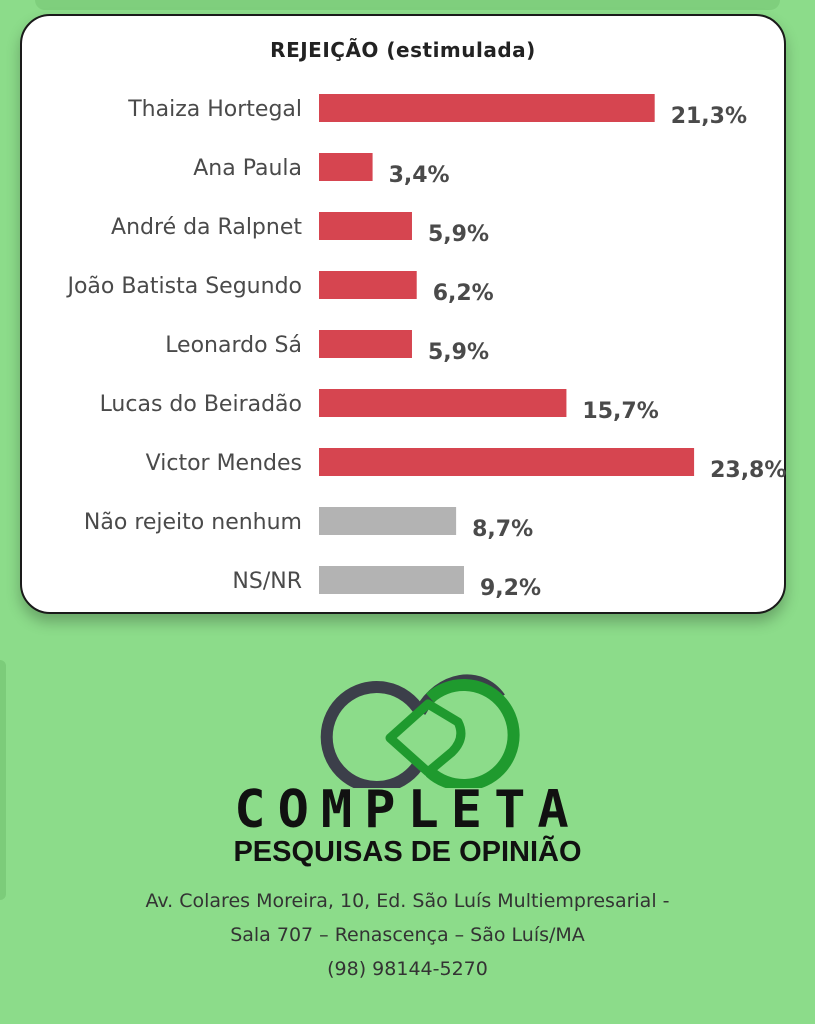 This screenshot has height=1024, width=815. Describe the element at coordinates (419, 175) in the screenshot. I see `value-label: 3,4%` at that location.